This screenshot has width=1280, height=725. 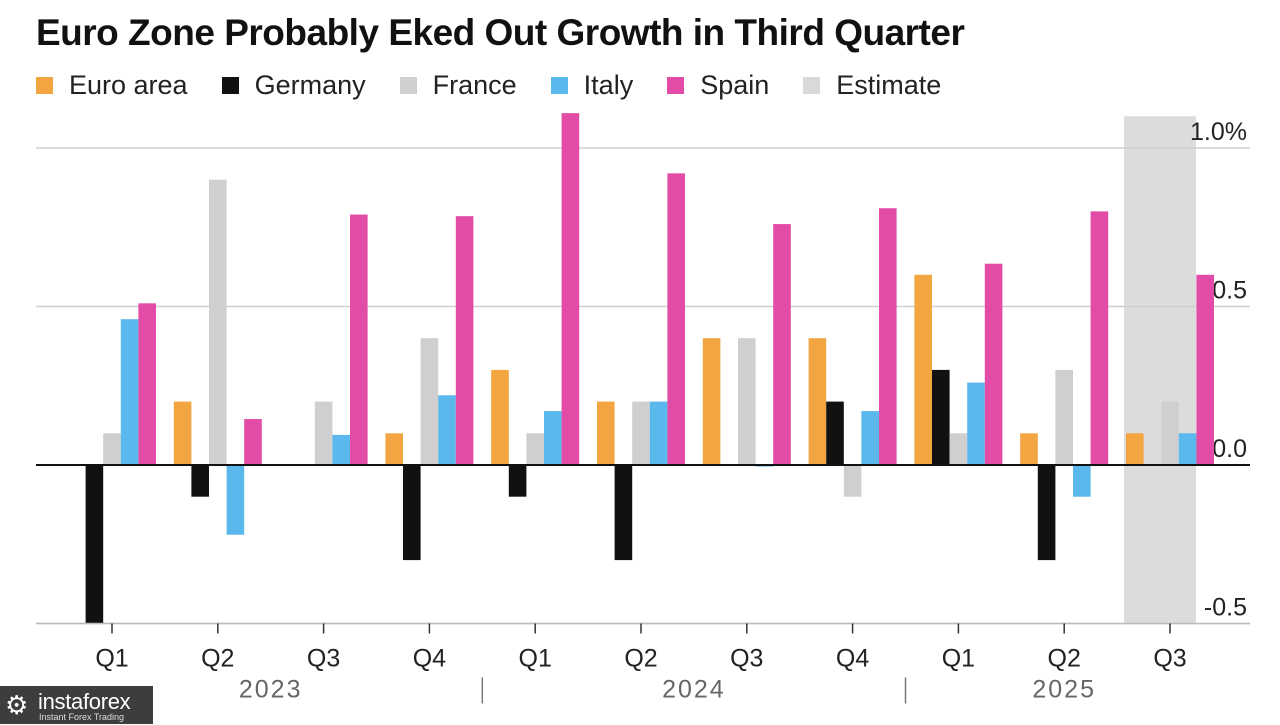 What do you see at coordinates (1160, 370) in the screenshot?
I see `estimate-shading` at bounding box center [1160, 370].